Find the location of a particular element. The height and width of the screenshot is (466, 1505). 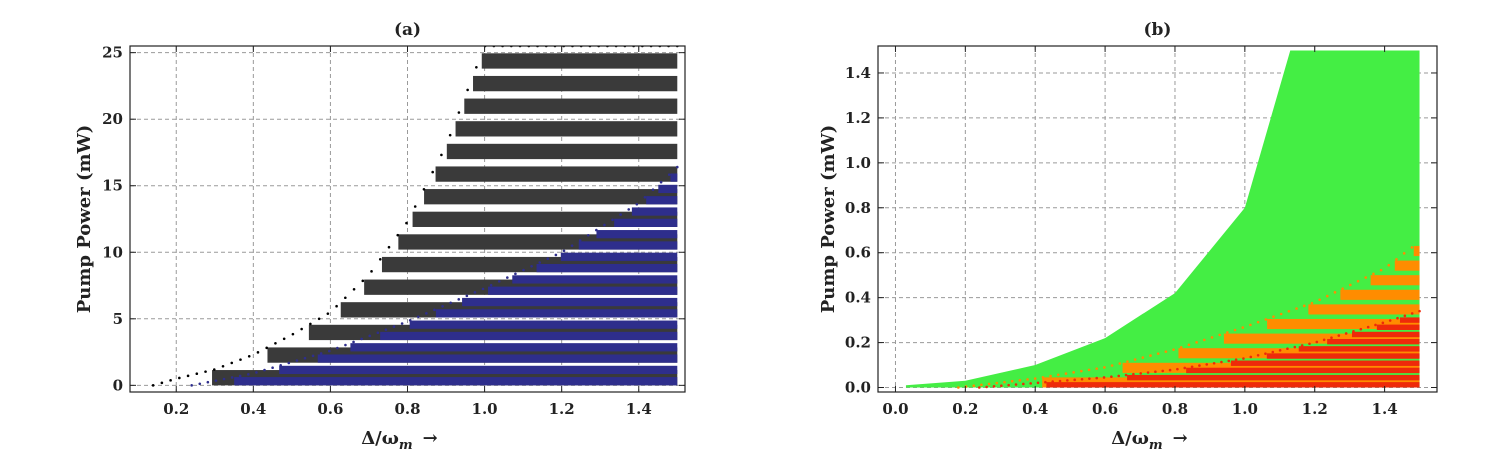

x-tick-label: 1.0 is located at coordinates (1245, 409).